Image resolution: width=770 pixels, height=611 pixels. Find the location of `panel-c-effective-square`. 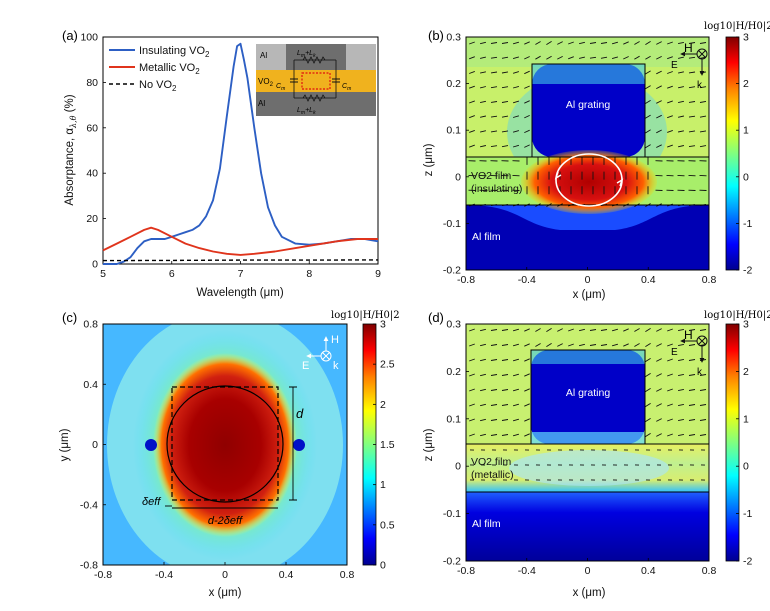

panel-c-effective-square is located at coordinates (225, 443).